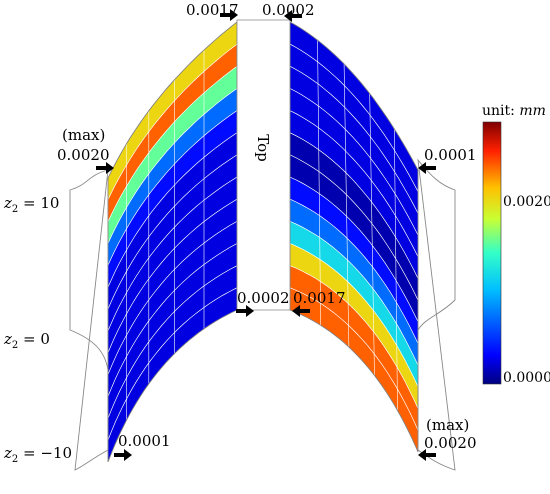 The width and height of the screenshot is (550, 494). I want to click on left-top-inner-value: 0.0017, so click(212, 10).